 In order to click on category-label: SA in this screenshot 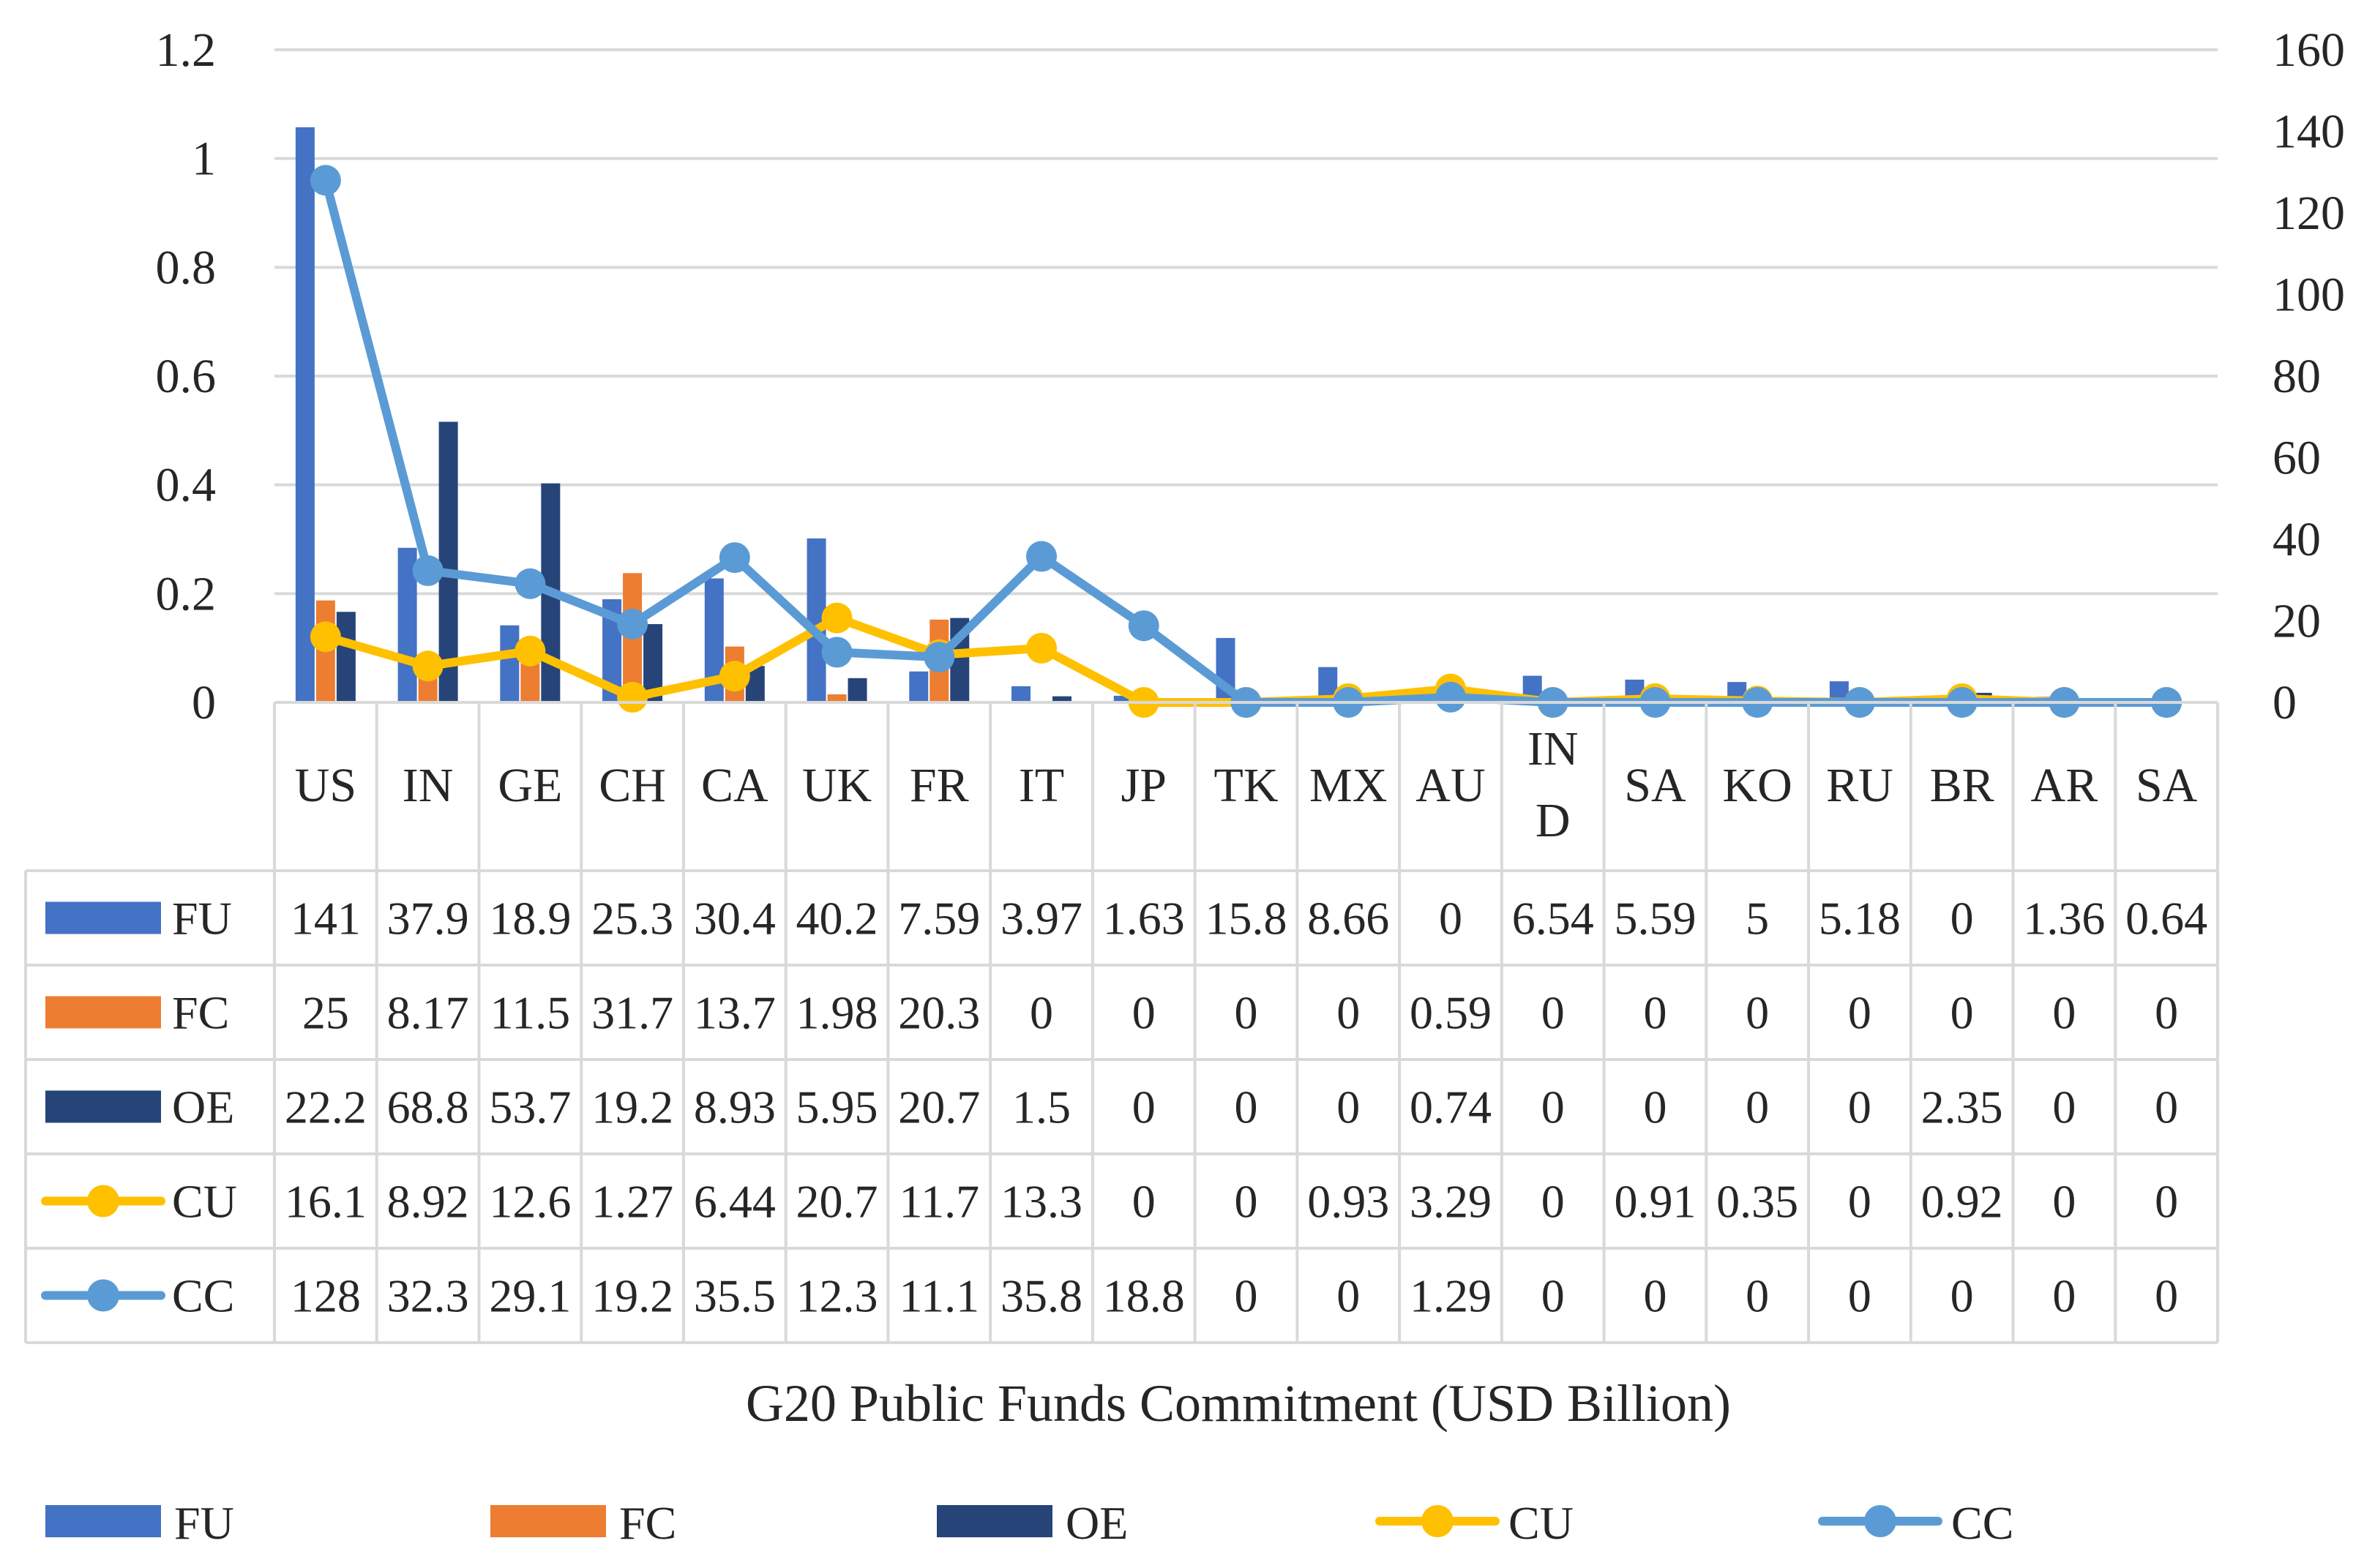, I will do `click(1655, 786)`.